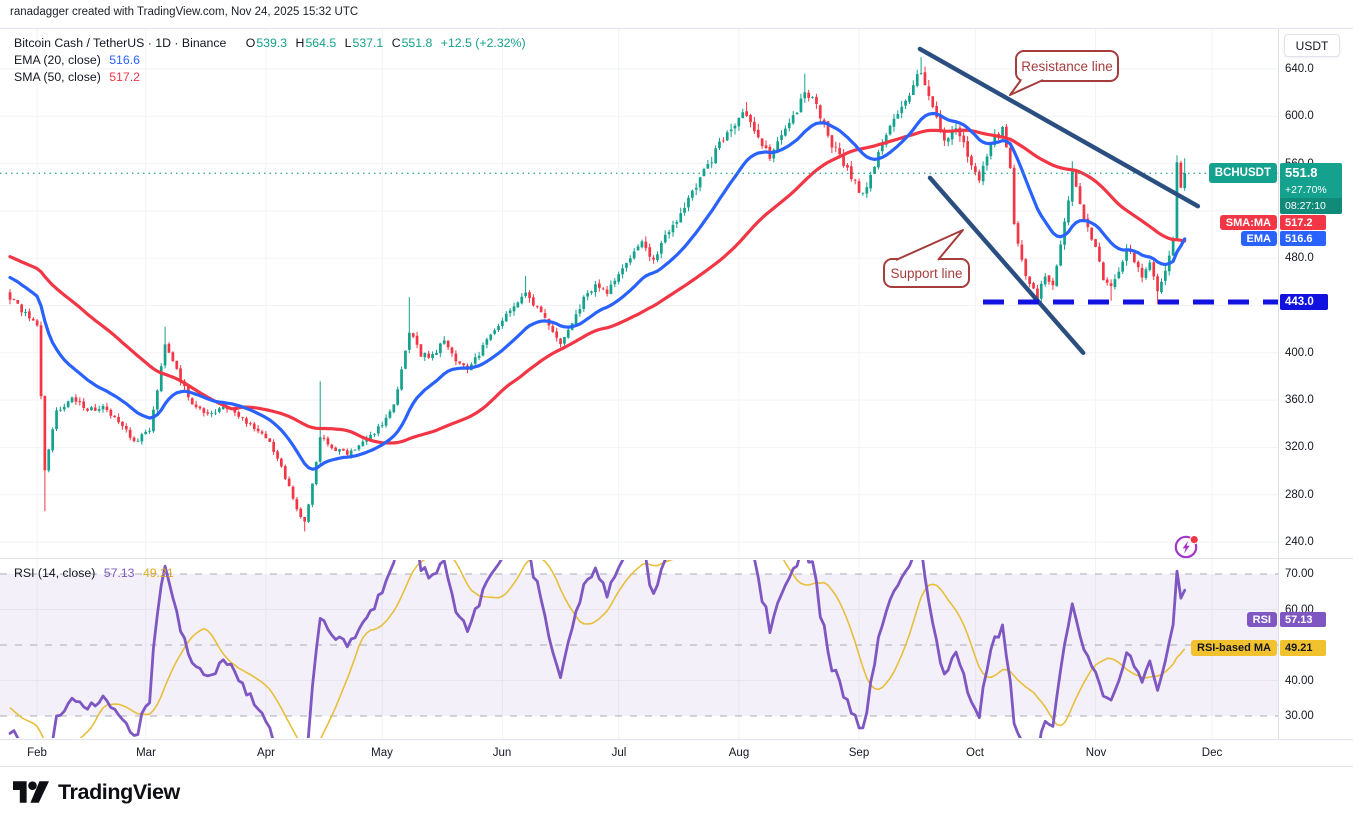  Describe the element at coordinates (119, 791) in the screenshot. I see `tradingview-logo-text: TradingView` at that location.